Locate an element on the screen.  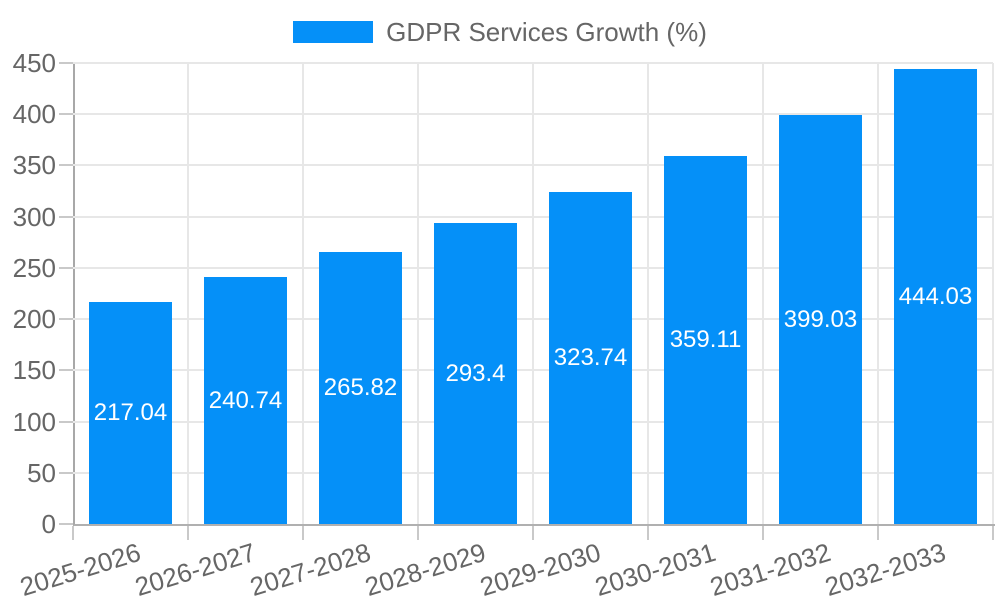
bar-value-label: 444.03 is located at coordinates (935, 296).